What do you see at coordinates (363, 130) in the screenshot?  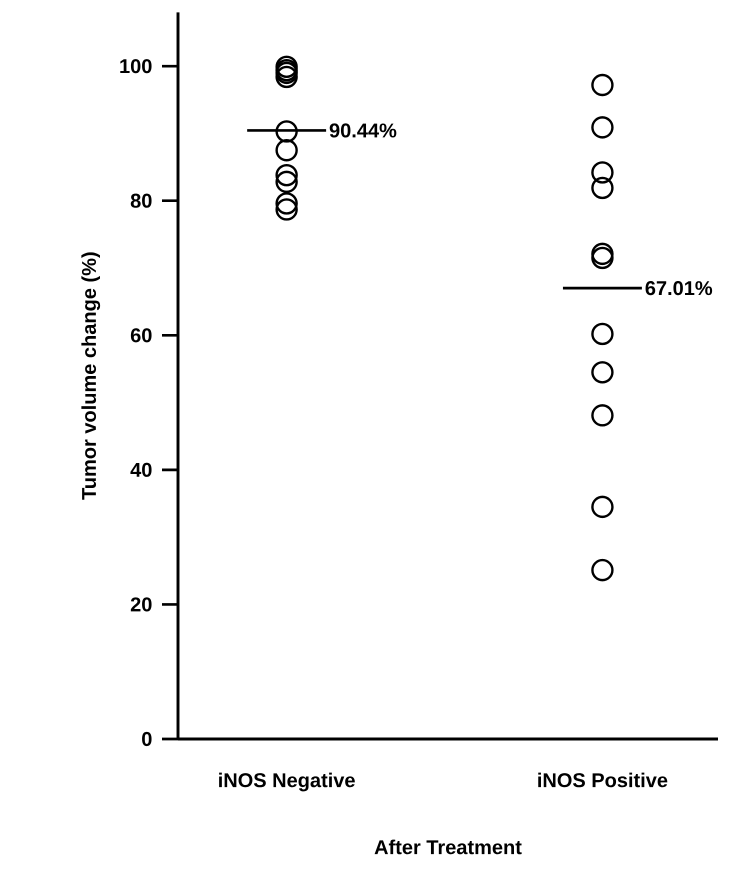 I see `ref-line-label: 90.44%` at bounding box center [363, 130].